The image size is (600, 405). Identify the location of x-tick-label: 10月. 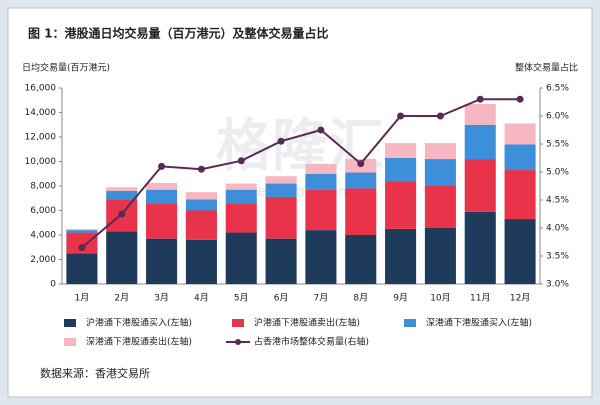
(440, 298).